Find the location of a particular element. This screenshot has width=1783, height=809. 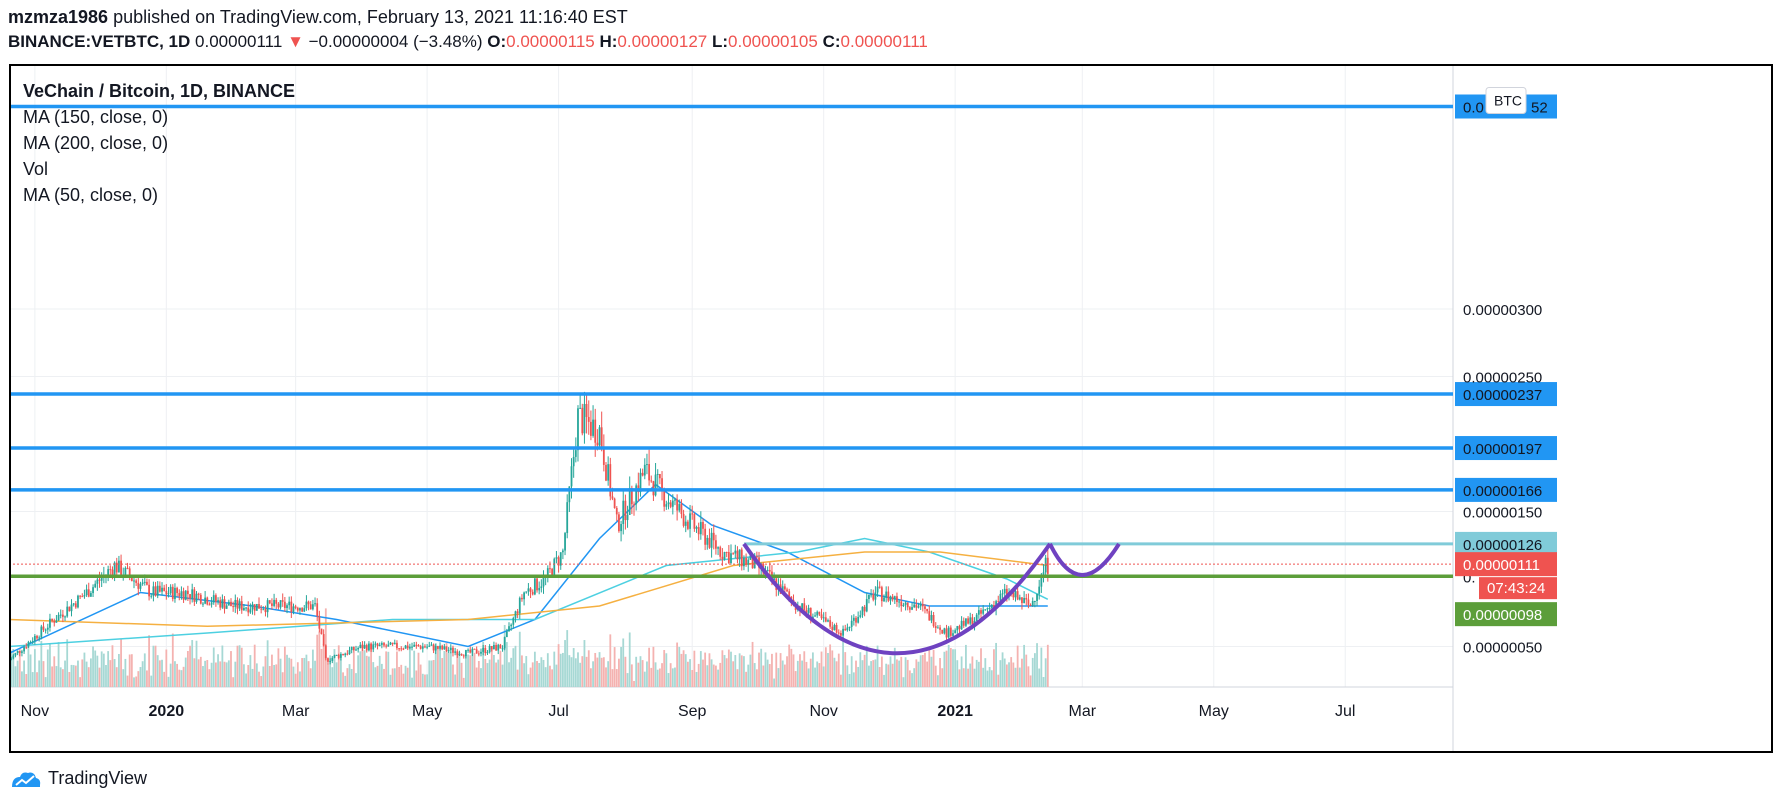

symbol-label: BINANCE:VETBTC, 1D is located at coordinates (99, 41).